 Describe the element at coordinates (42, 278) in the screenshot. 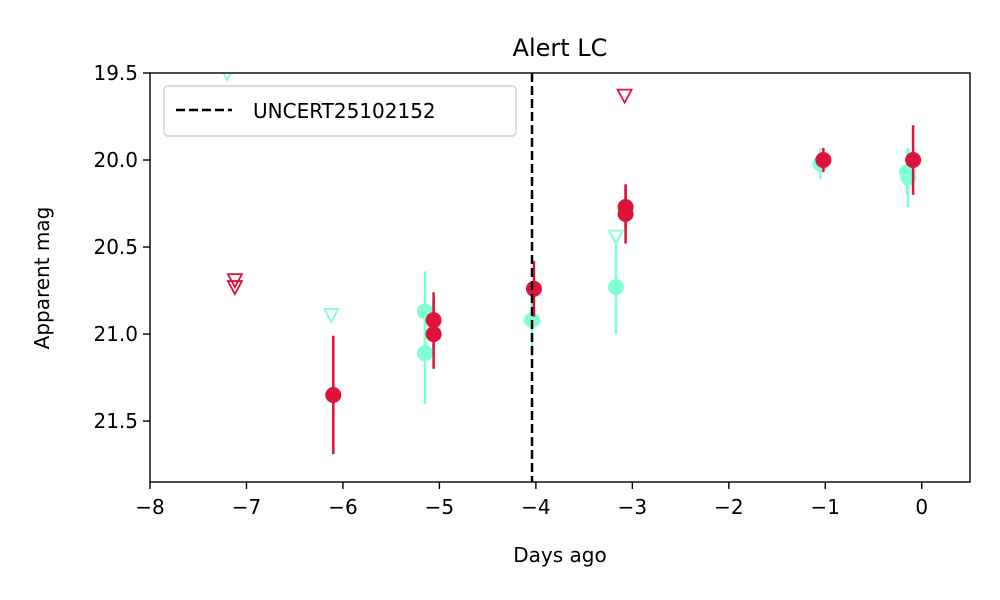

I see `y-axis-label: Apparent mag` at that location.